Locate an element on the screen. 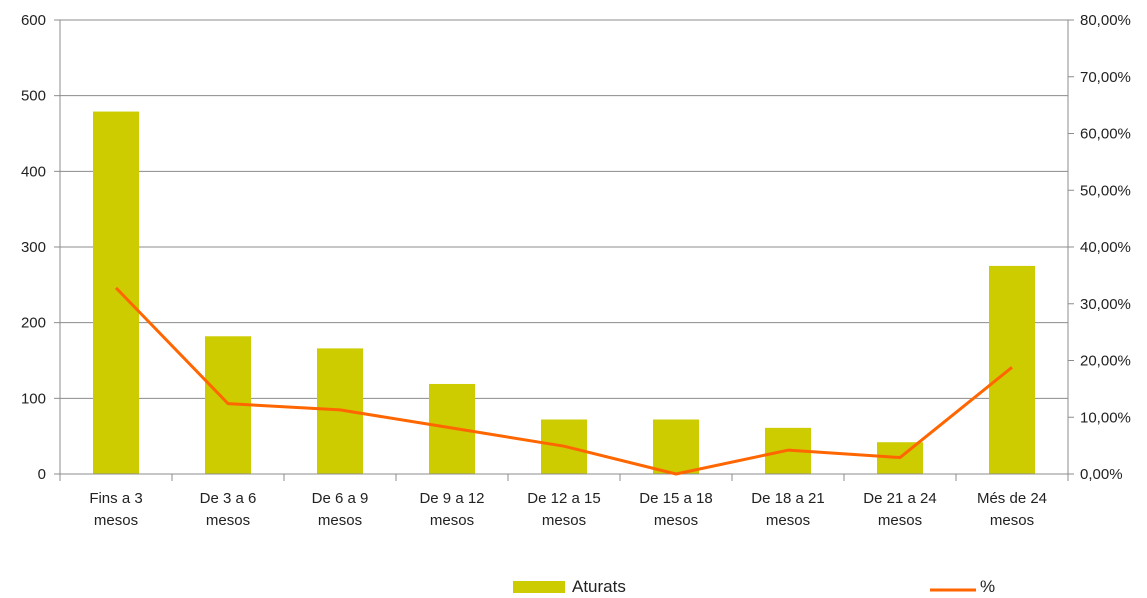  y-right-tick-label: 80,00% is located at coordinates (1105, 20).